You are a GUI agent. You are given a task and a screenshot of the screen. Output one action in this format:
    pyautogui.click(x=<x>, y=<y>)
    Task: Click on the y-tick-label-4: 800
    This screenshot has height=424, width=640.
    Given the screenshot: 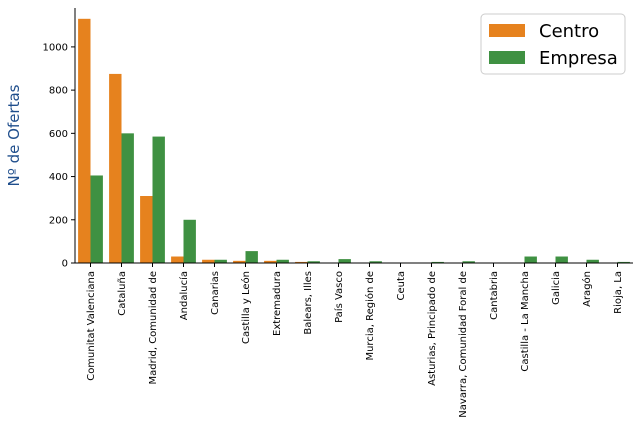 What is the action you would take?
    pyautogui.click(x=58, y=91)
    